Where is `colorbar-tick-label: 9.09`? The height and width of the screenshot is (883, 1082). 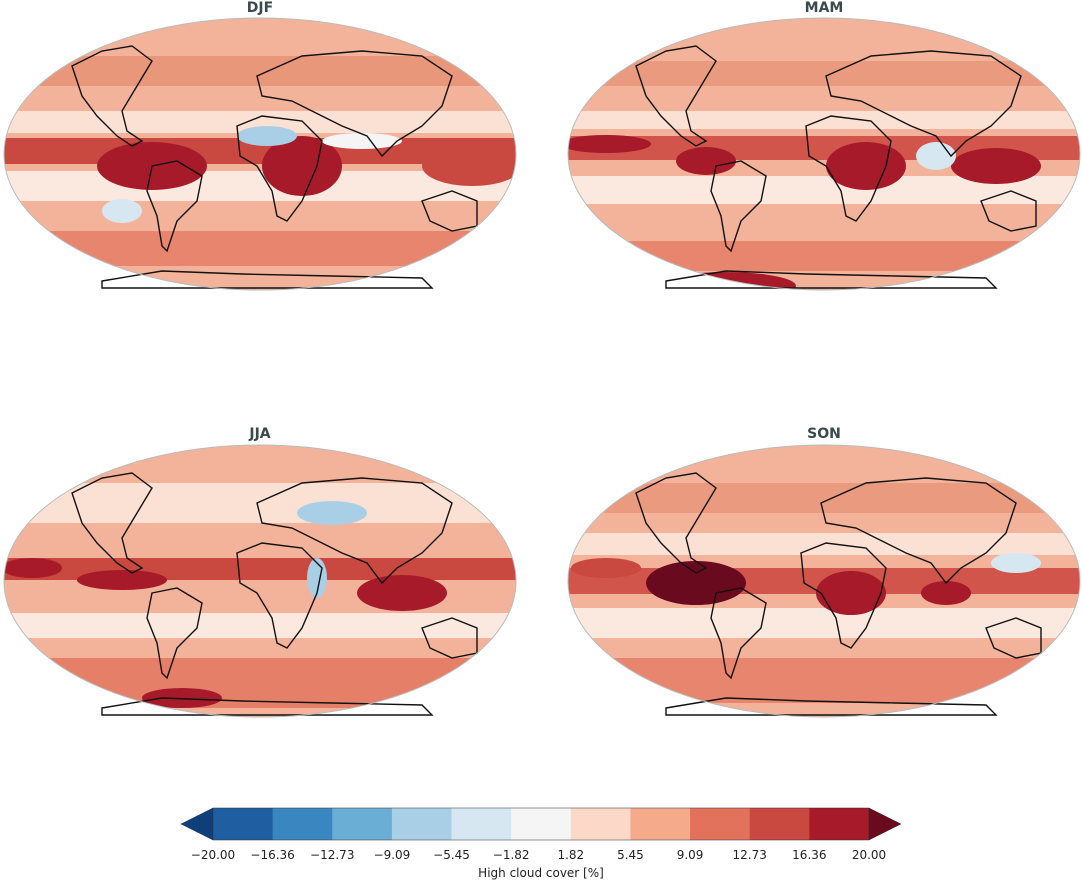
colorbar-tick-label: 9.09 is located at coordinates (690, 855).